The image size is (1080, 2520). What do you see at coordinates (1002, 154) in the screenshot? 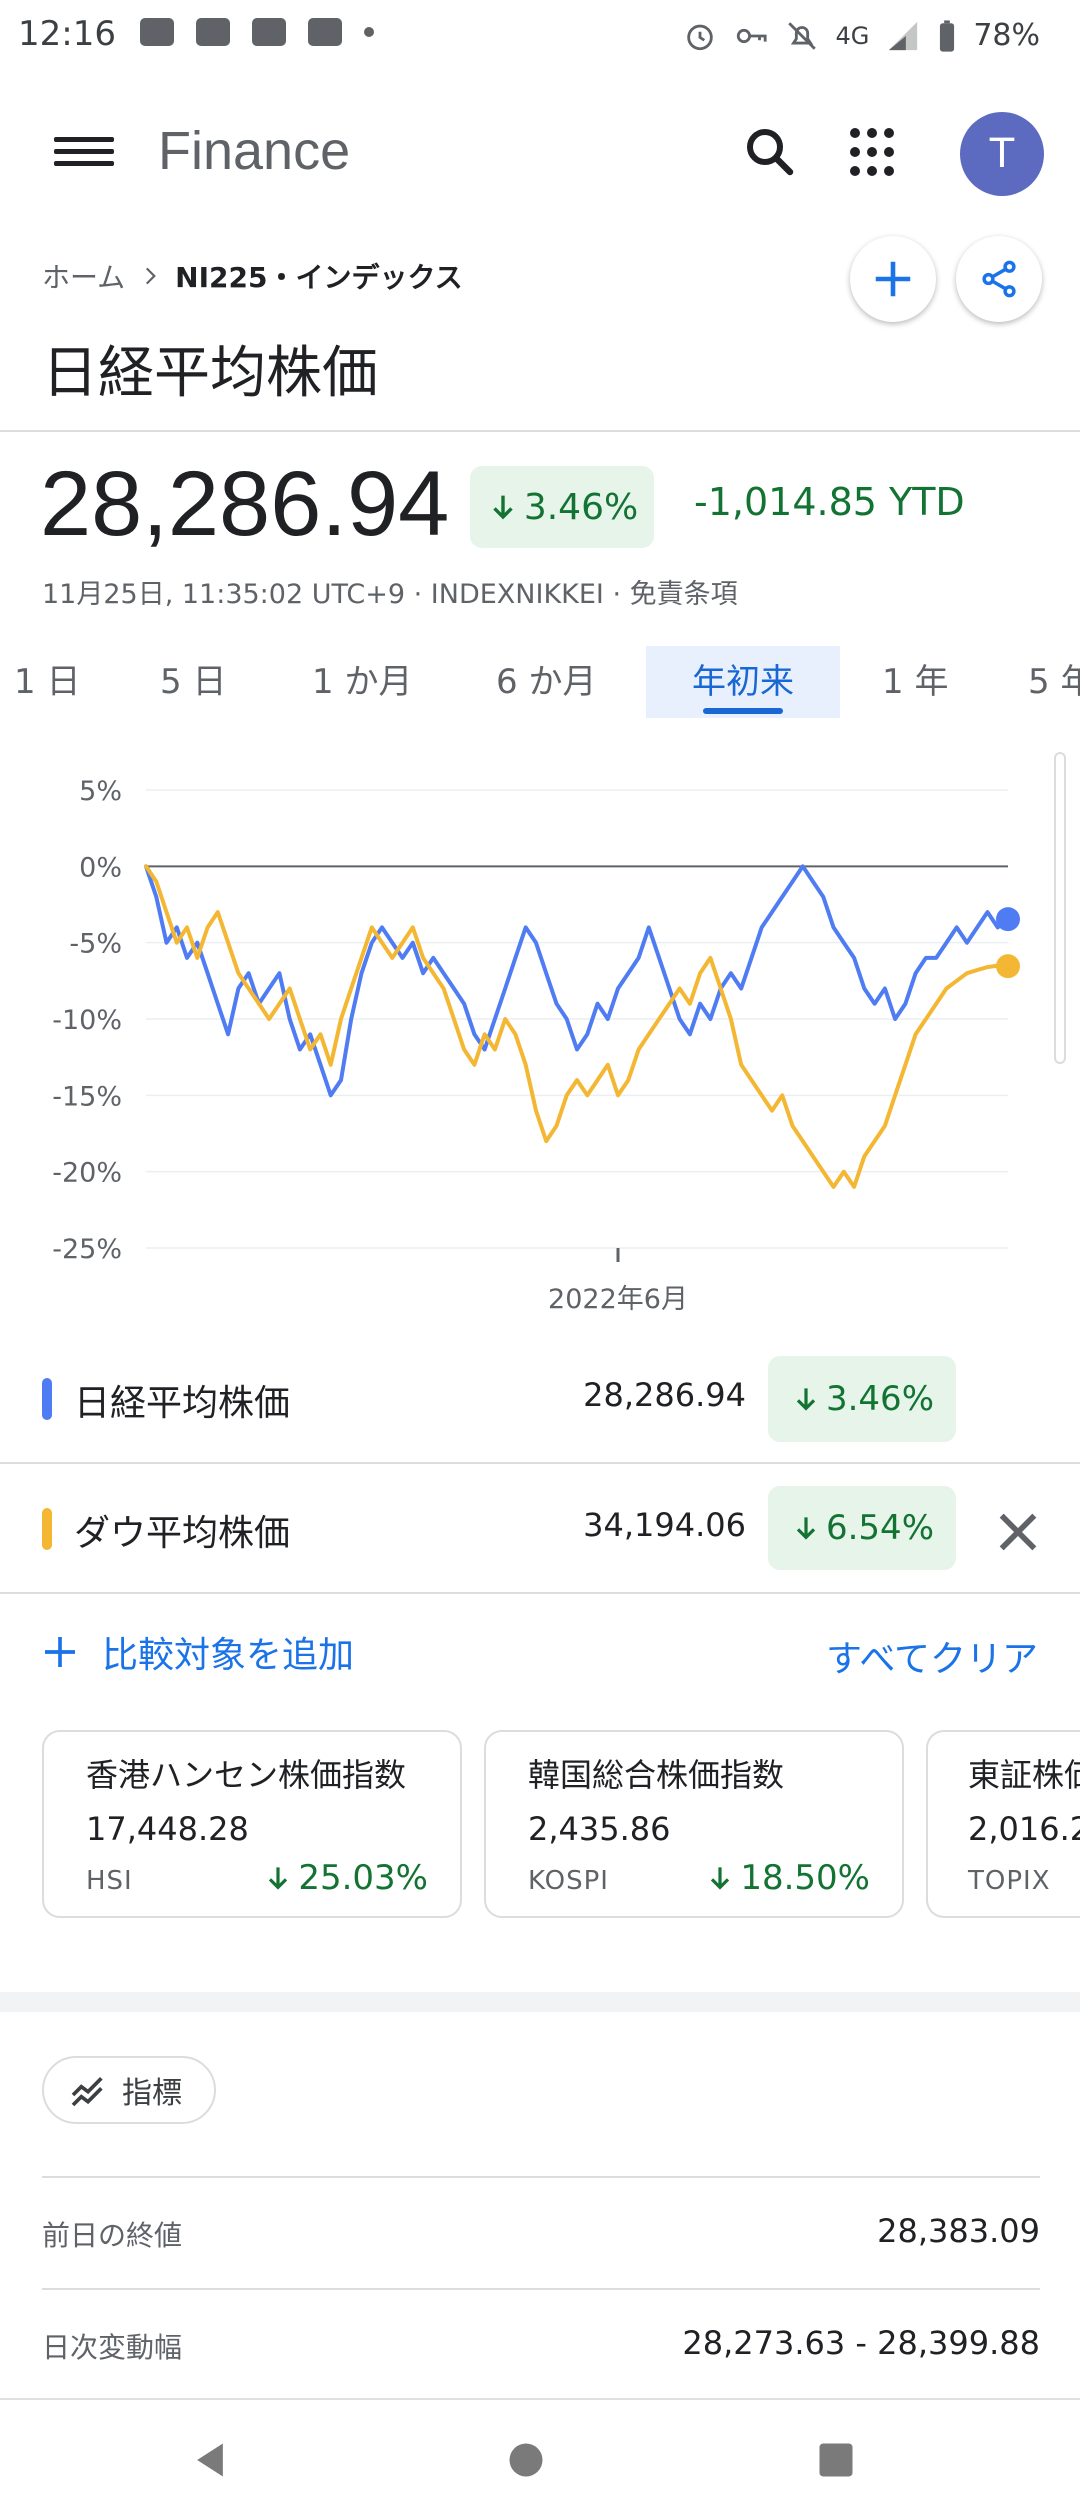
I see `avatar: T` at bounding box center [1002, 154].